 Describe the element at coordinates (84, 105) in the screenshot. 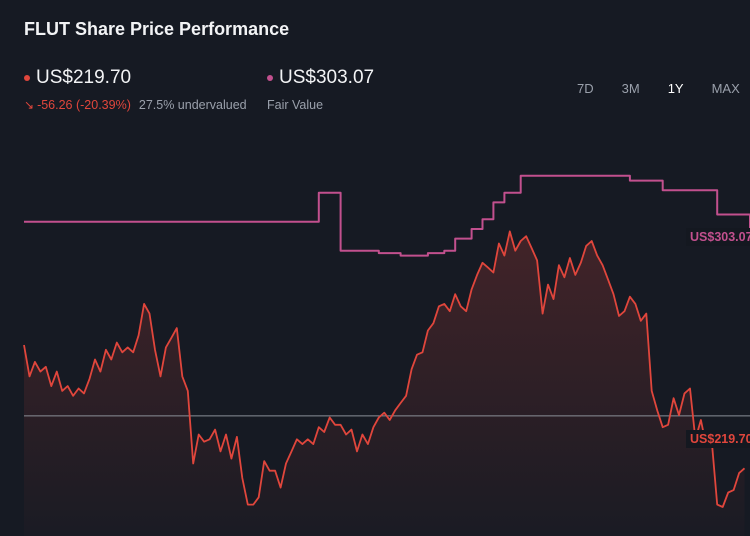

I see `price-change: -56.26 (-20.39%)` at that location.